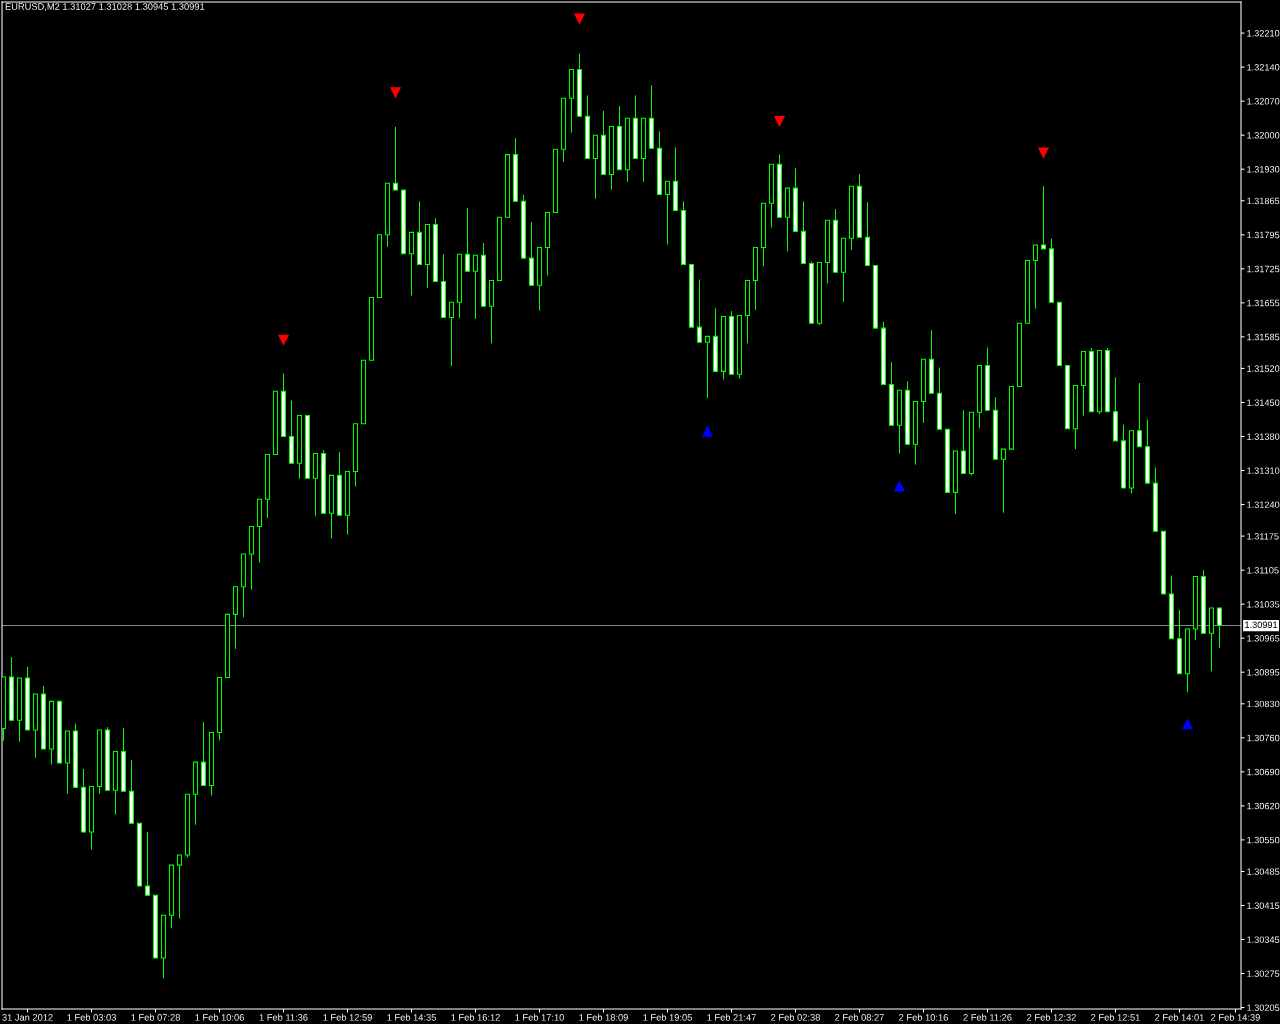 This screenshot has width=1280, height=1024. What do you see at coordinates (1263, 772) in the screenshot?
I see `y-tick-label: 1.30690` at bounding box center [1263, 772].